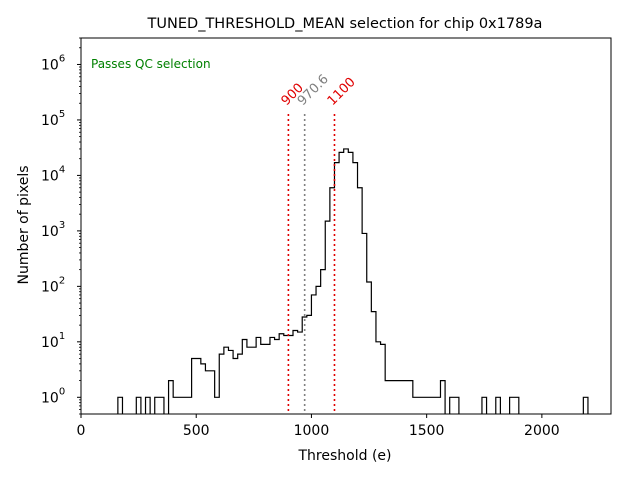  What do you see at coordinates (81, 431) in the screenshot?
I see `x-tick-label: 0` at bounding box center [81, 431].